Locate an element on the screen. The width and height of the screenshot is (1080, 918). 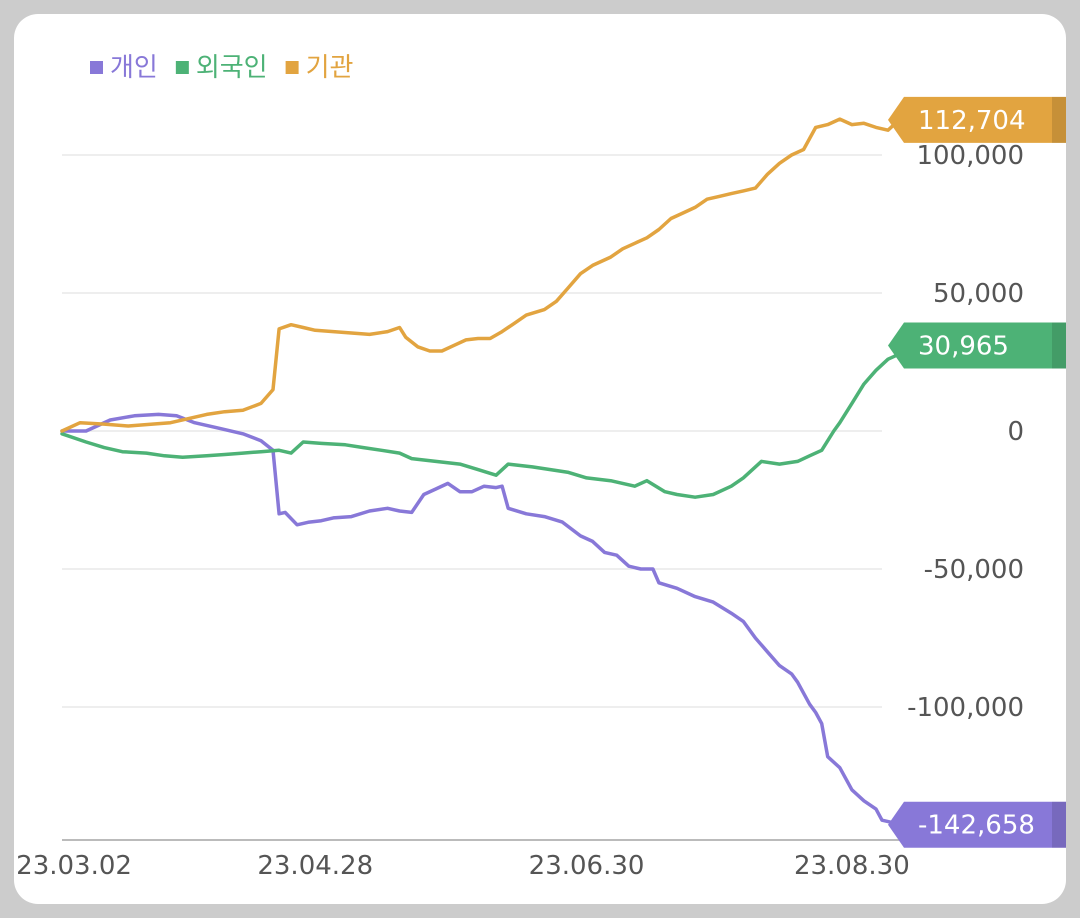
legend-item: 기관 is located at coordinates (319, 68).